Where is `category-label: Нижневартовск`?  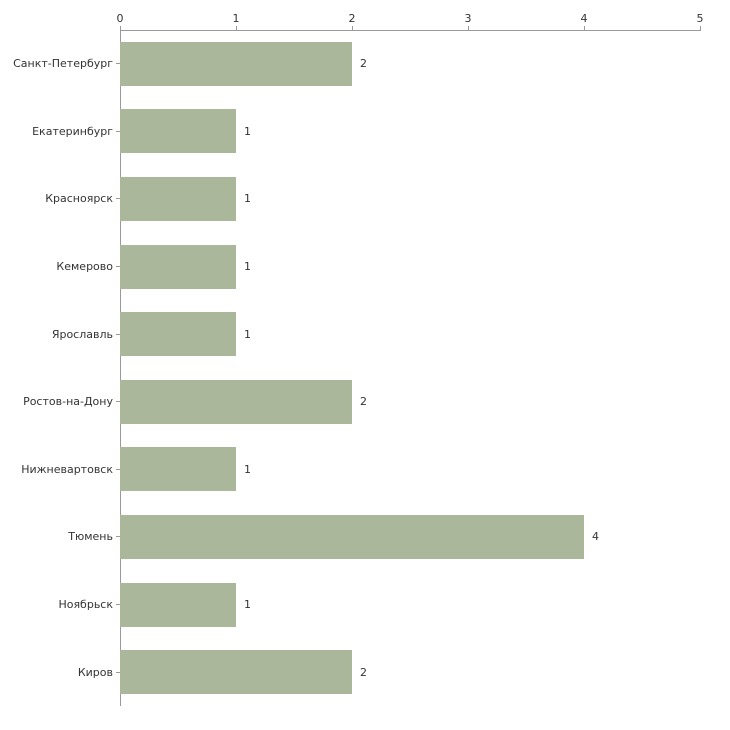 category-label: Нижневартовск is located at coordinates (67, 469).